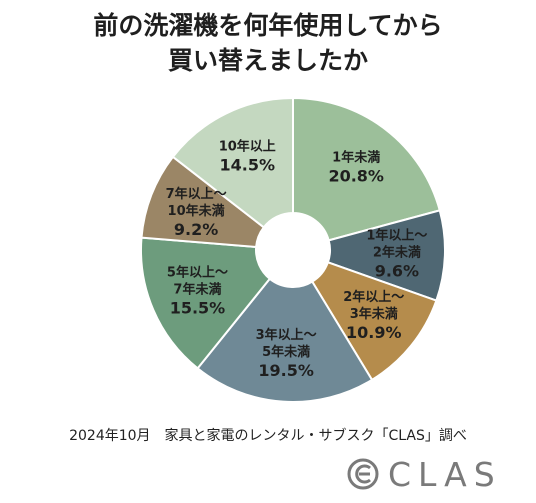  What do you see at coordinates (356, 157) in the screenshot?
I see `slice-1-label-line-1: 1年未満` at bounding box center [356, 157].